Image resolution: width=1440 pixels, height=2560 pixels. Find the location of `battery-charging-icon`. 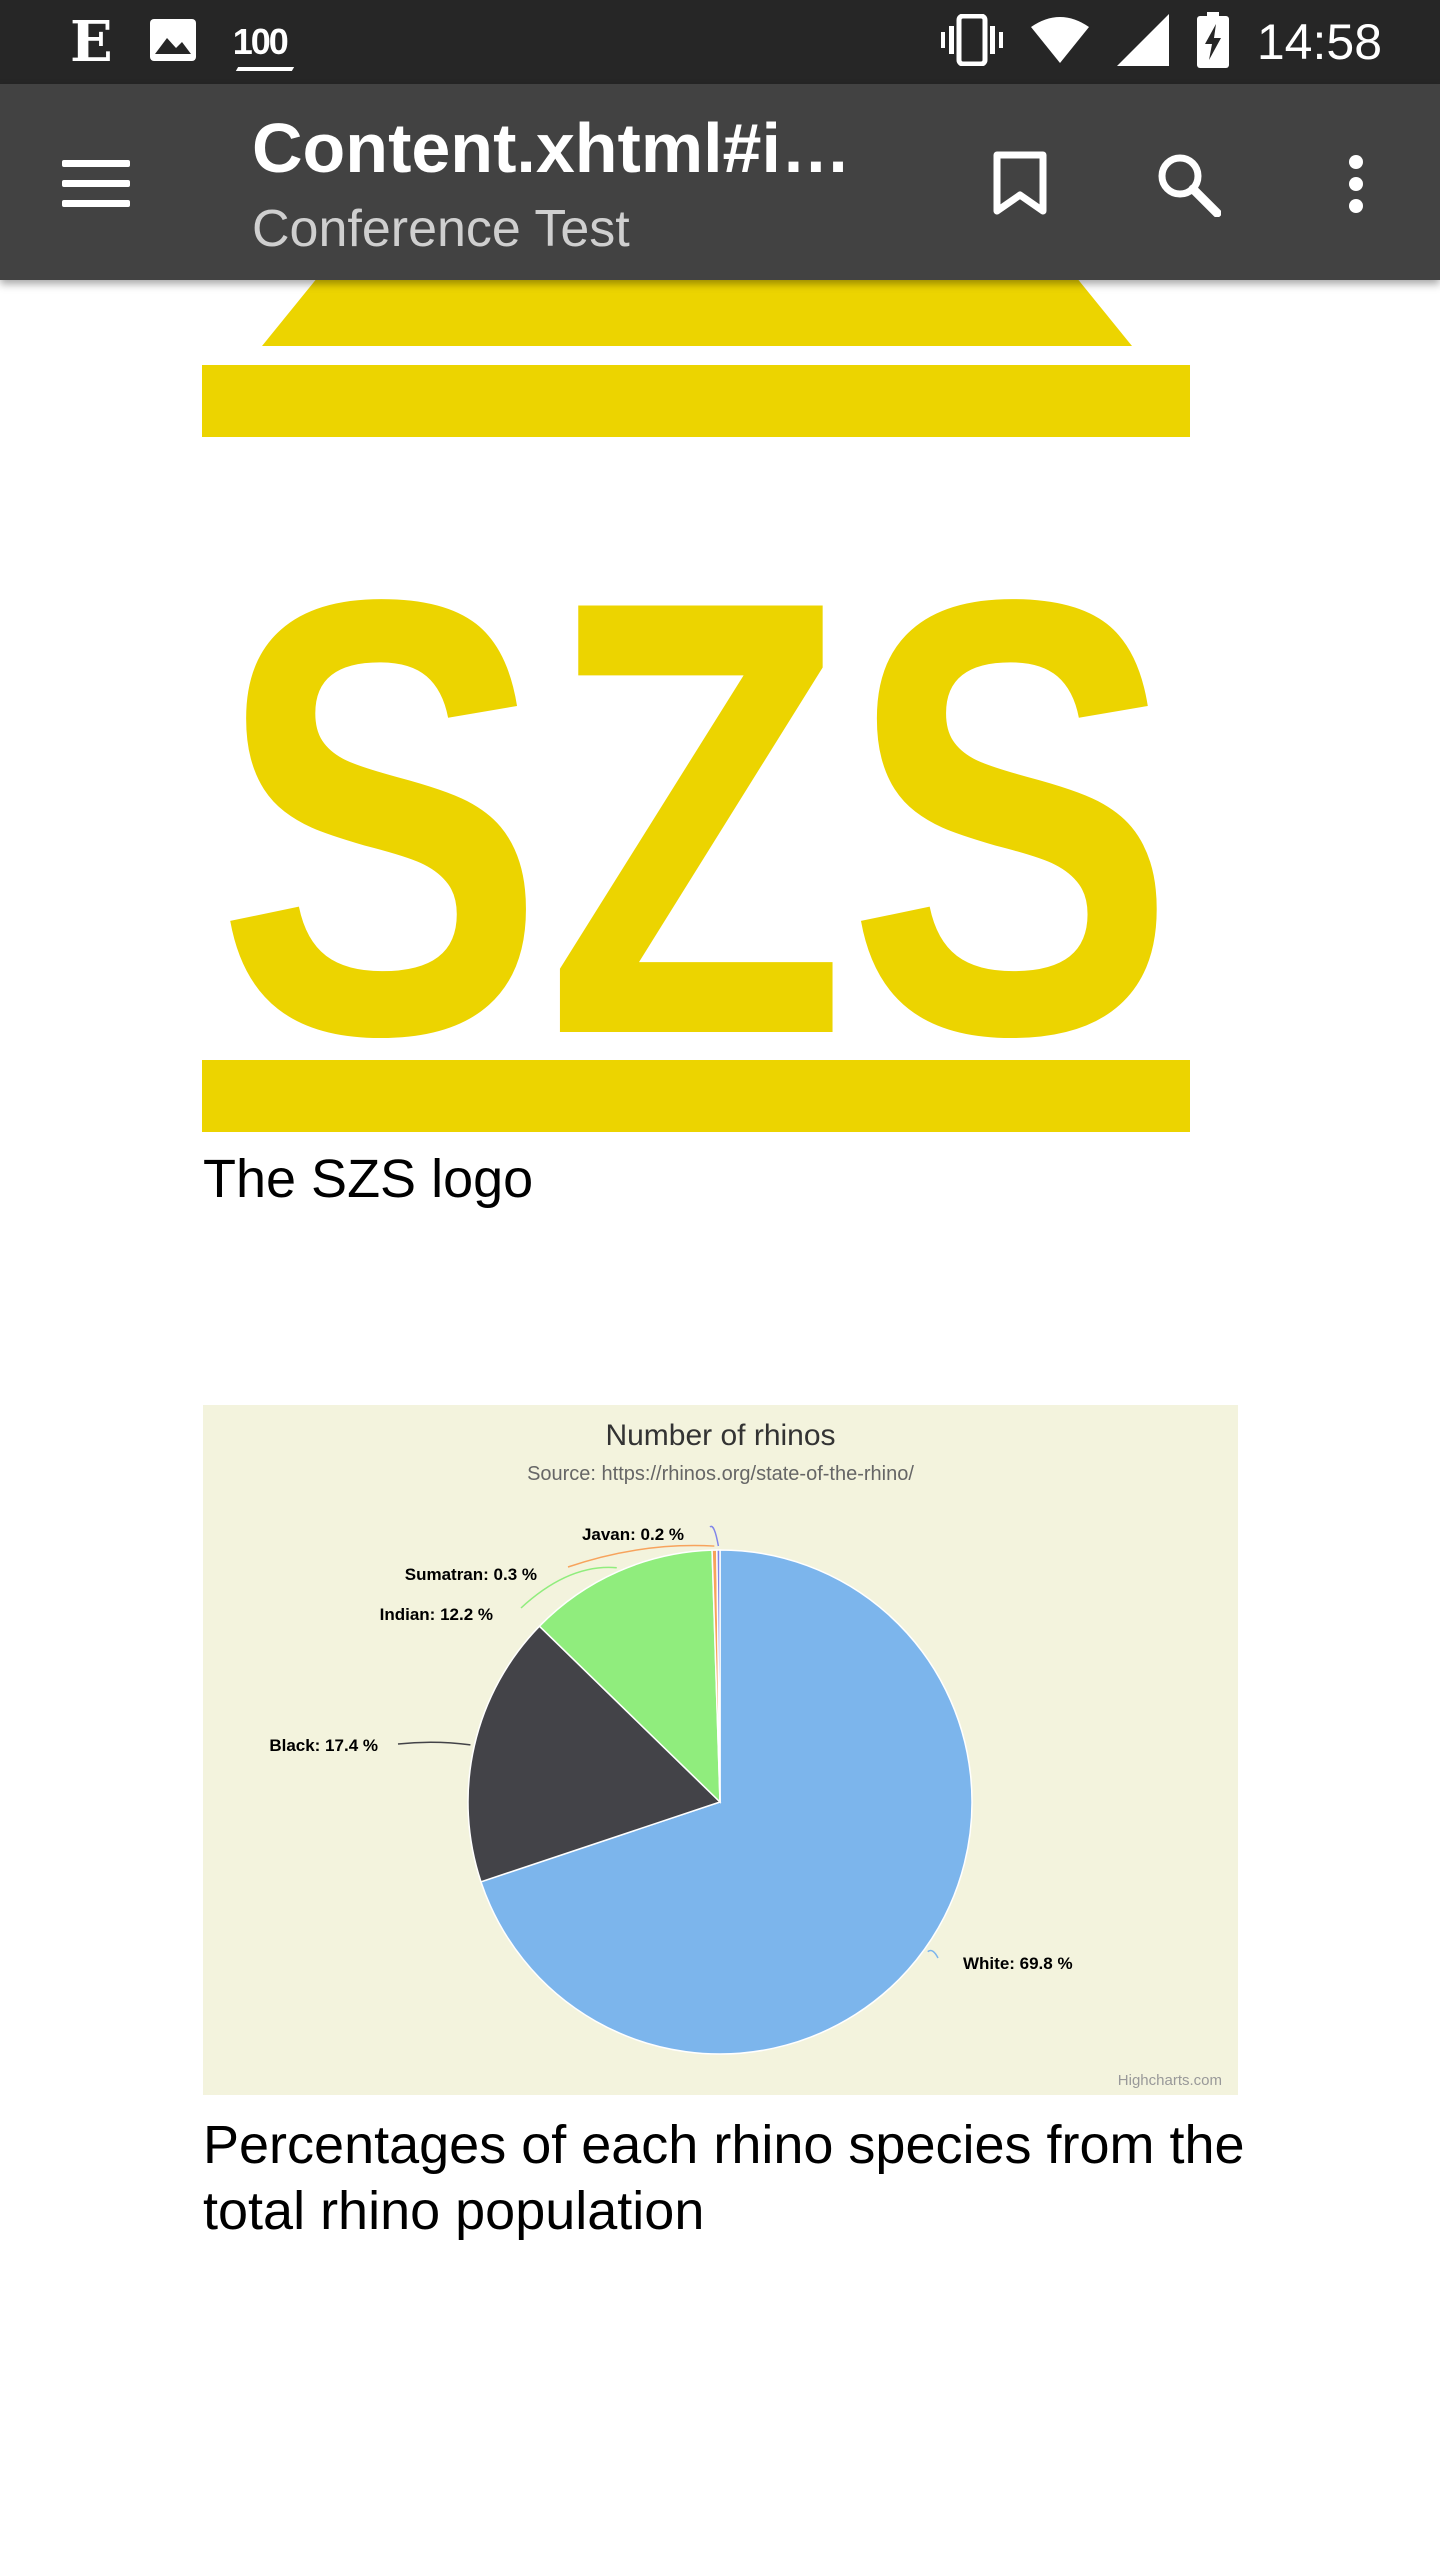

battery-charging-icon is located at coordinates (1212, 42).